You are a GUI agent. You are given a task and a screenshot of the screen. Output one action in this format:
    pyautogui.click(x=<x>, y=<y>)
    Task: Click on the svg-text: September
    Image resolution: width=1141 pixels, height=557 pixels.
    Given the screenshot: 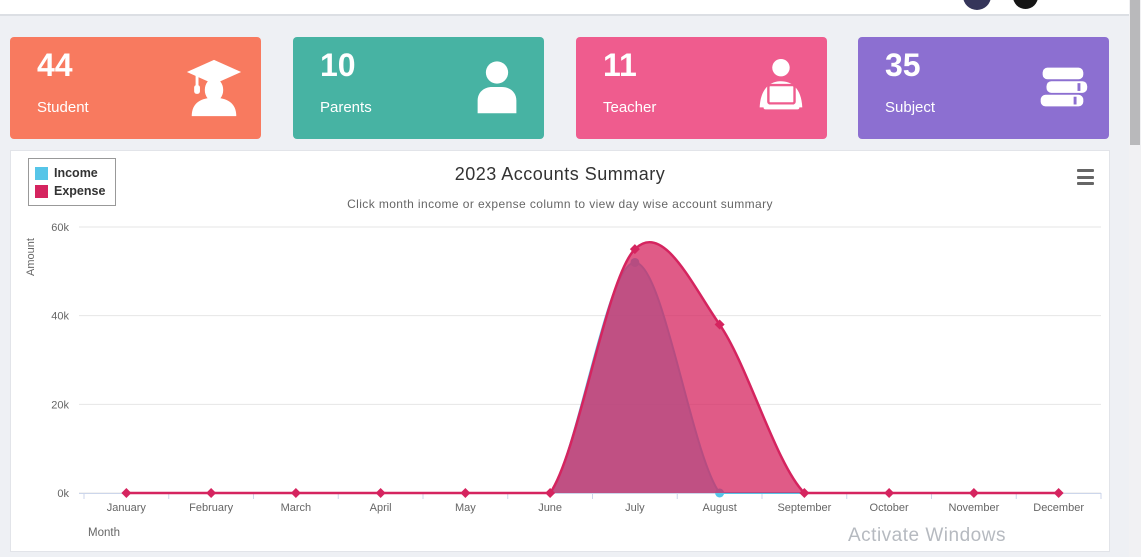 What is the action you would take?
    pyautogui.click(x=804, y=508)
    